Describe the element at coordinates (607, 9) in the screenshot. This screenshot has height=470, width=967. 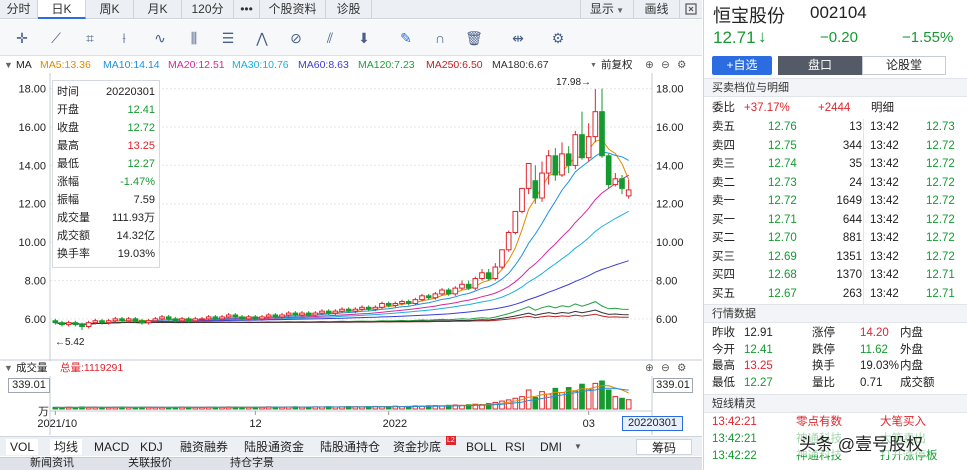
I see `display-menu: 显示 ▼` at that location.